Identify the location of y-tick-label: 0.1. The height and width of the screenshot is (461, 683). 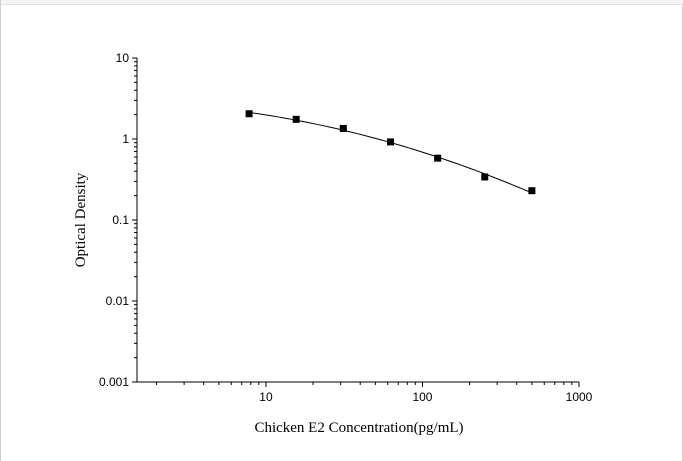
(120, 220).